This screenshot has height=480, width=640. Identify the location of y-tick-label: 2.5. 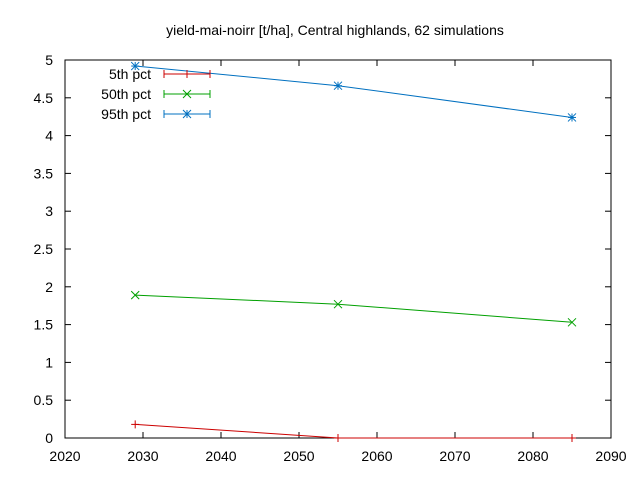
(44, 249).